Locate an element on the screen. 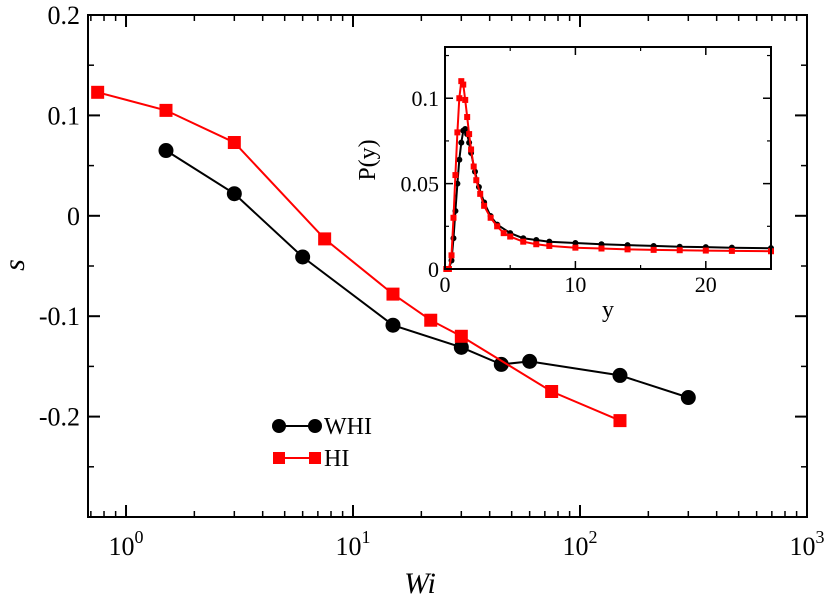  inset-y-tick-label: 0.1 is located at coordinates (426, 98).